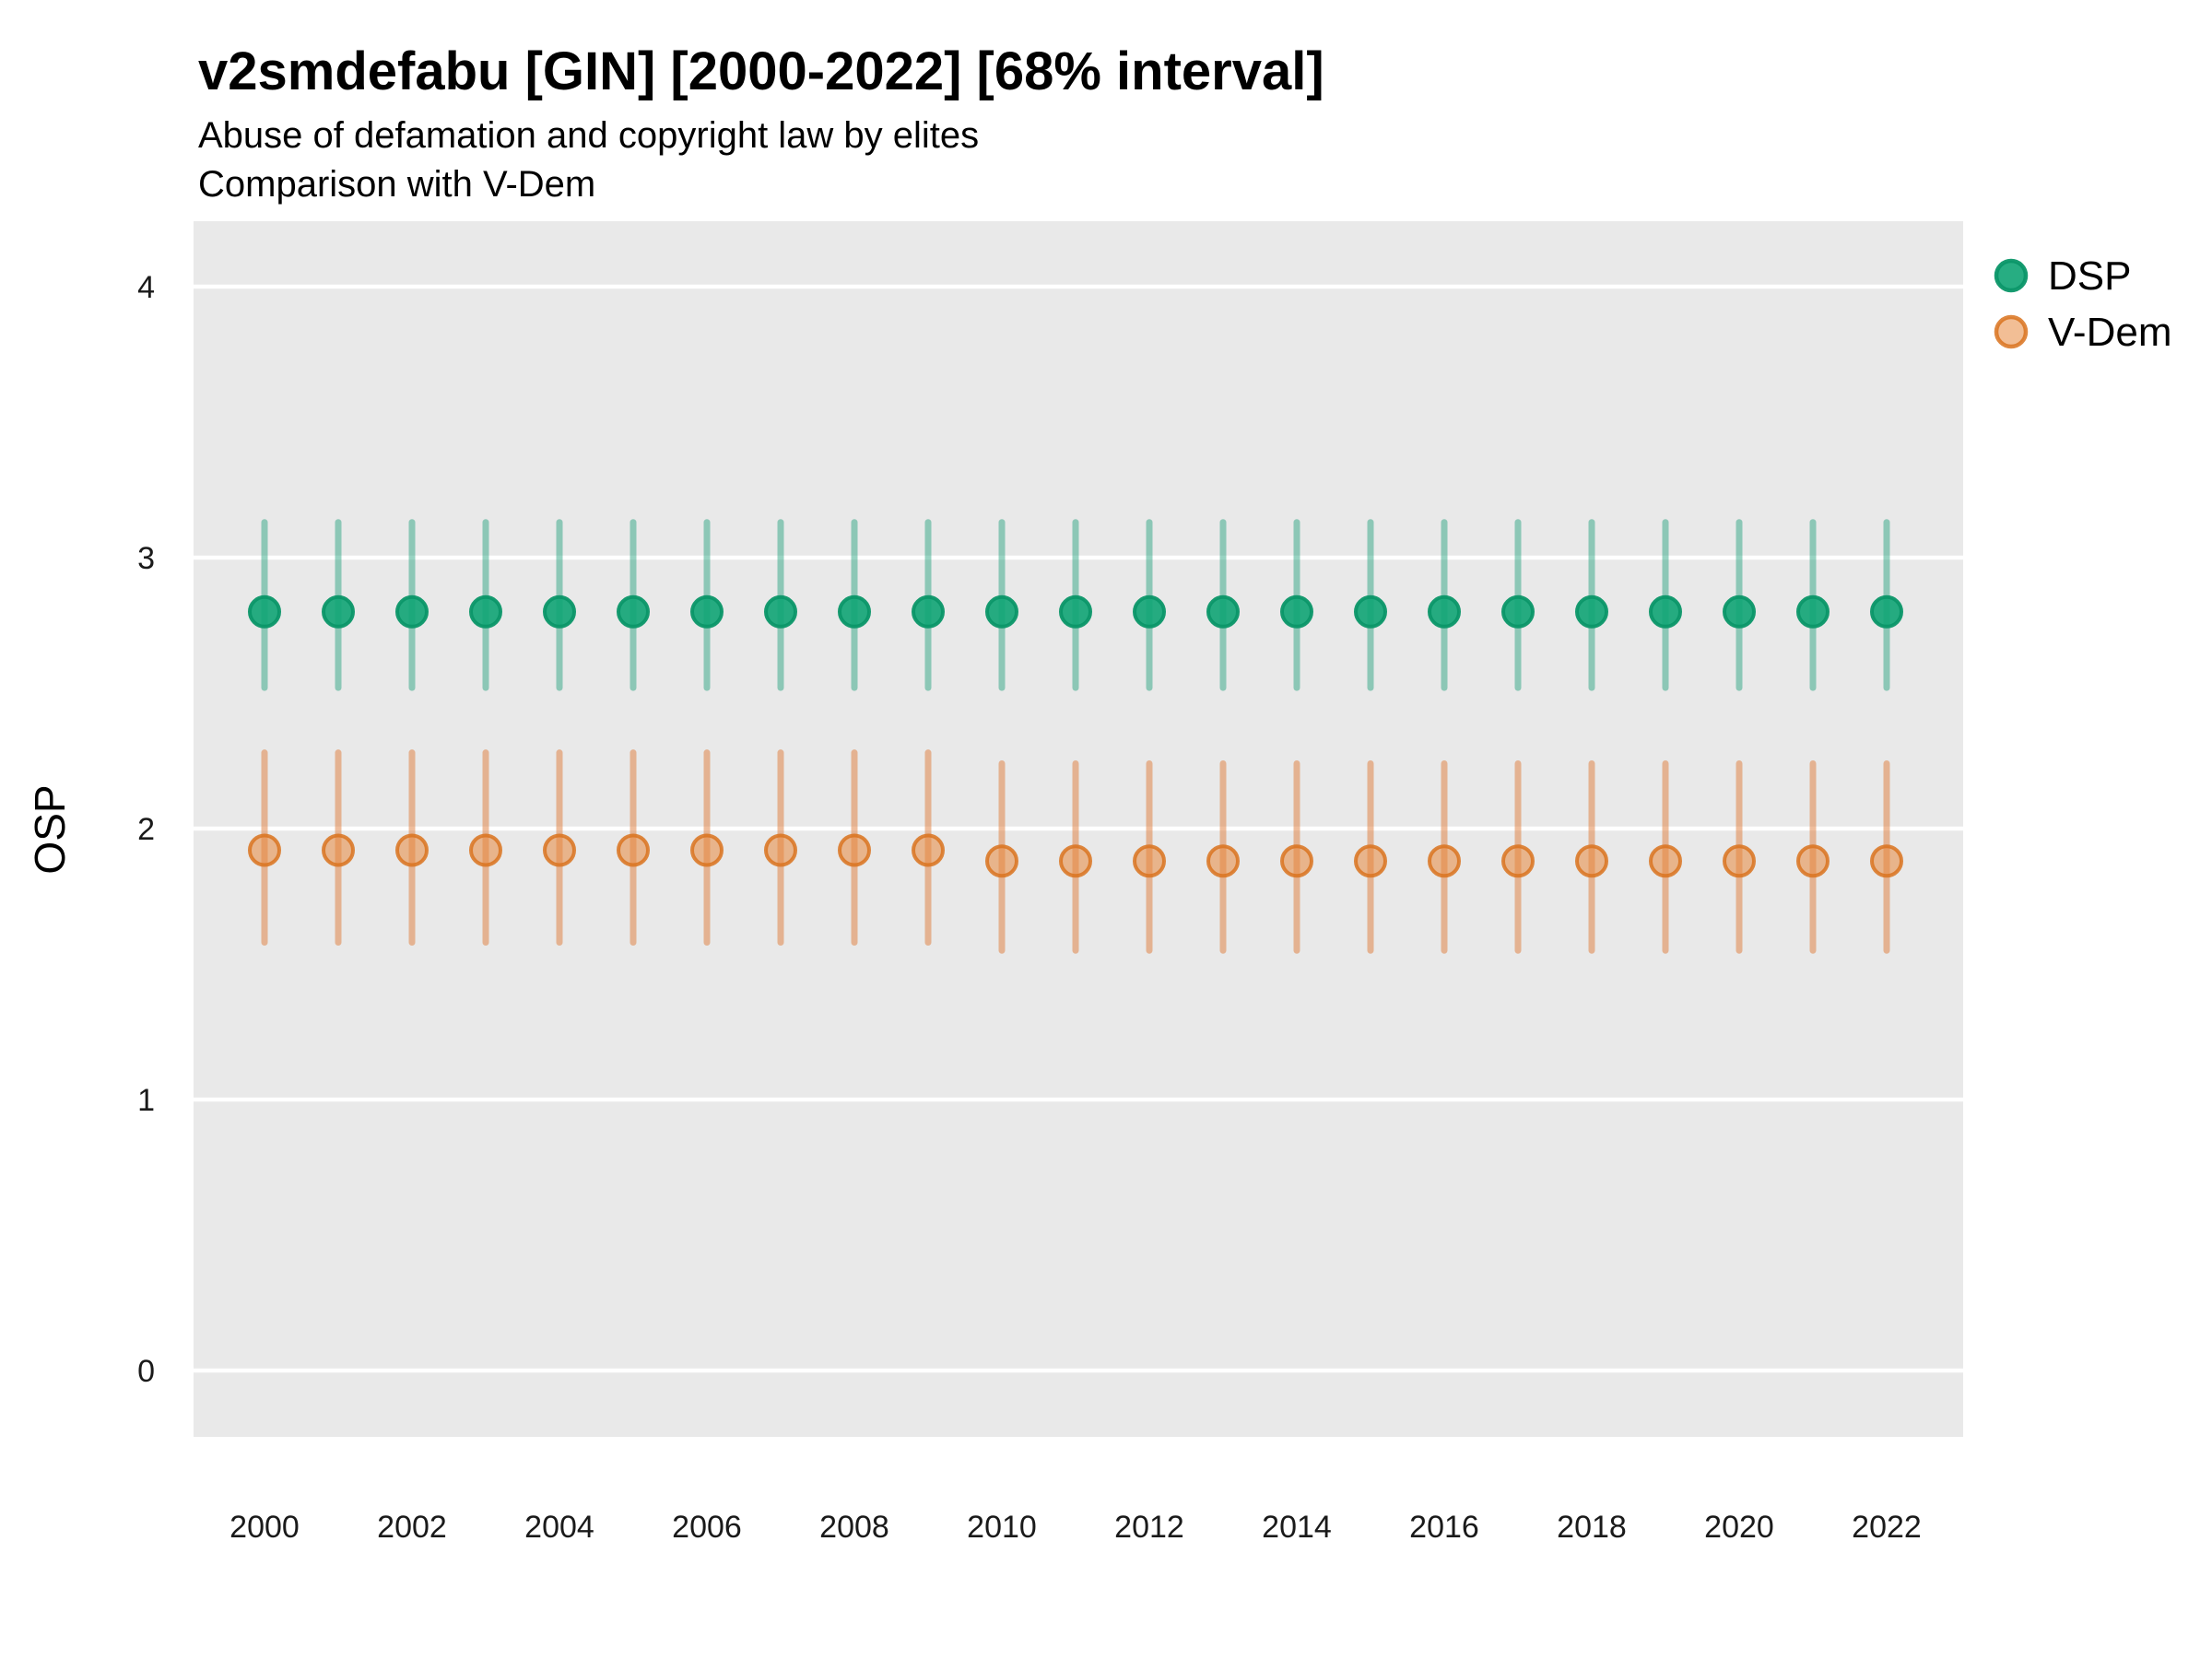  I want to click on point-v-dem-2012, so click(1149, 861).